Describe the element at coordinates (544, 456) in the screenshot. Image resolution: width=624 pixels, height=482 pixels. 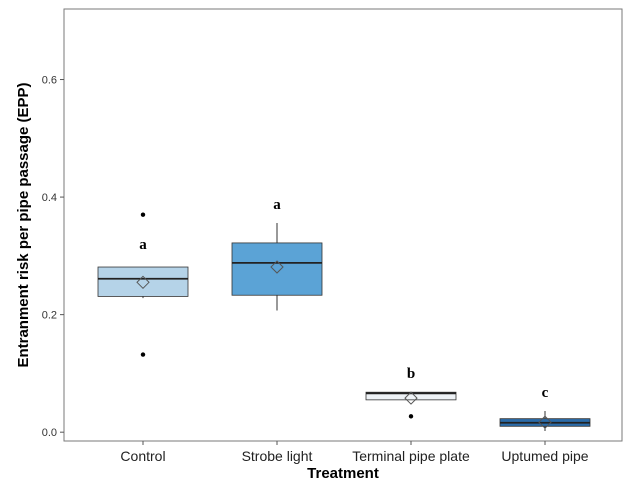
I see `x-tick-label: Uptumed pipe` at that location.